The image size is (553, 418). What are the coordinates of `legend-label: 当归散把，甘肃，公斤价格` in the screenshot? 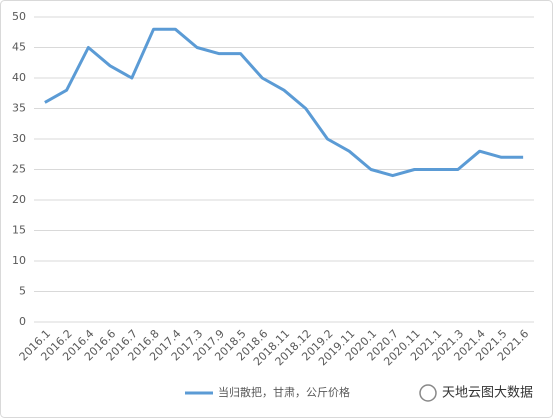 It's located at (284, 392).